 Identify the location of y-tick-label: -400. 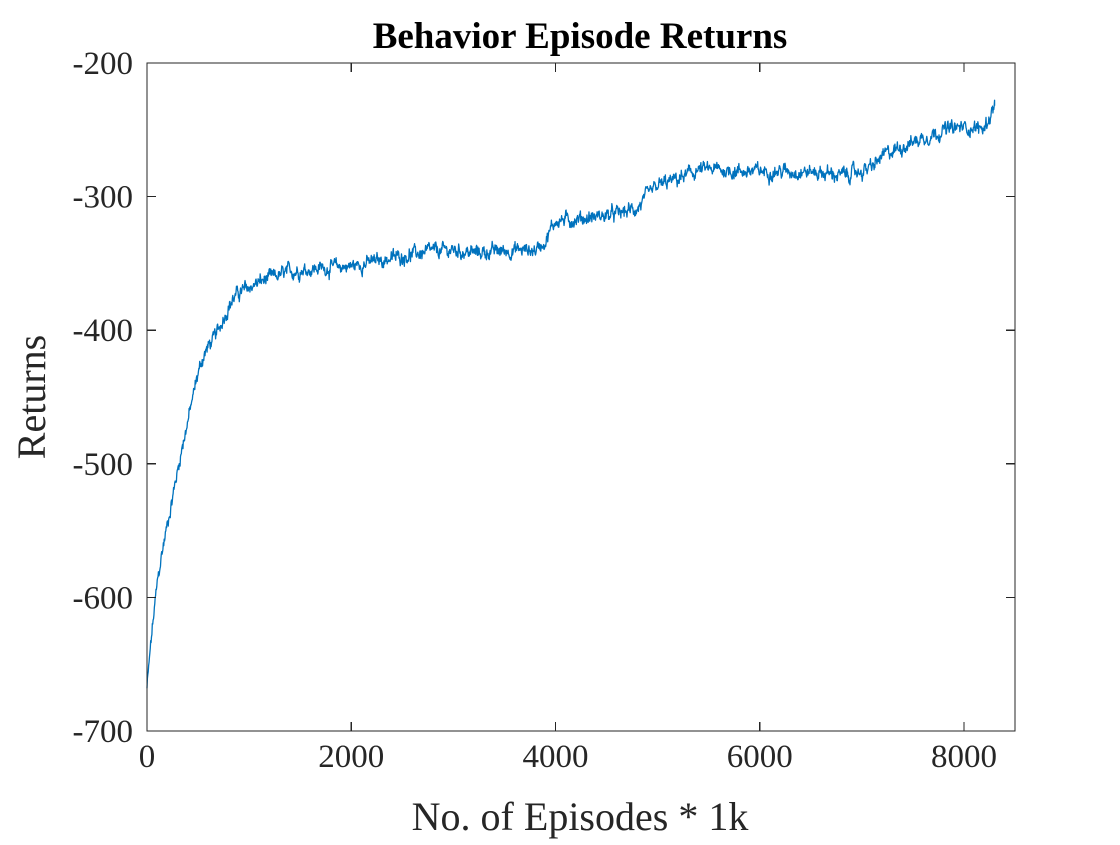
(103, 331).